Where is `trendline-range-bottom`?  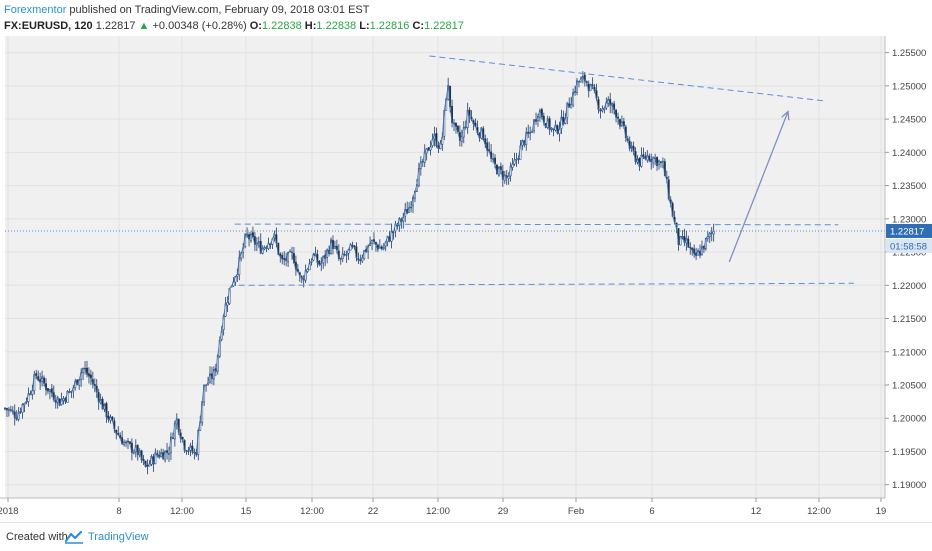 trendline-range-bottom is located at coordinates (546, 284).